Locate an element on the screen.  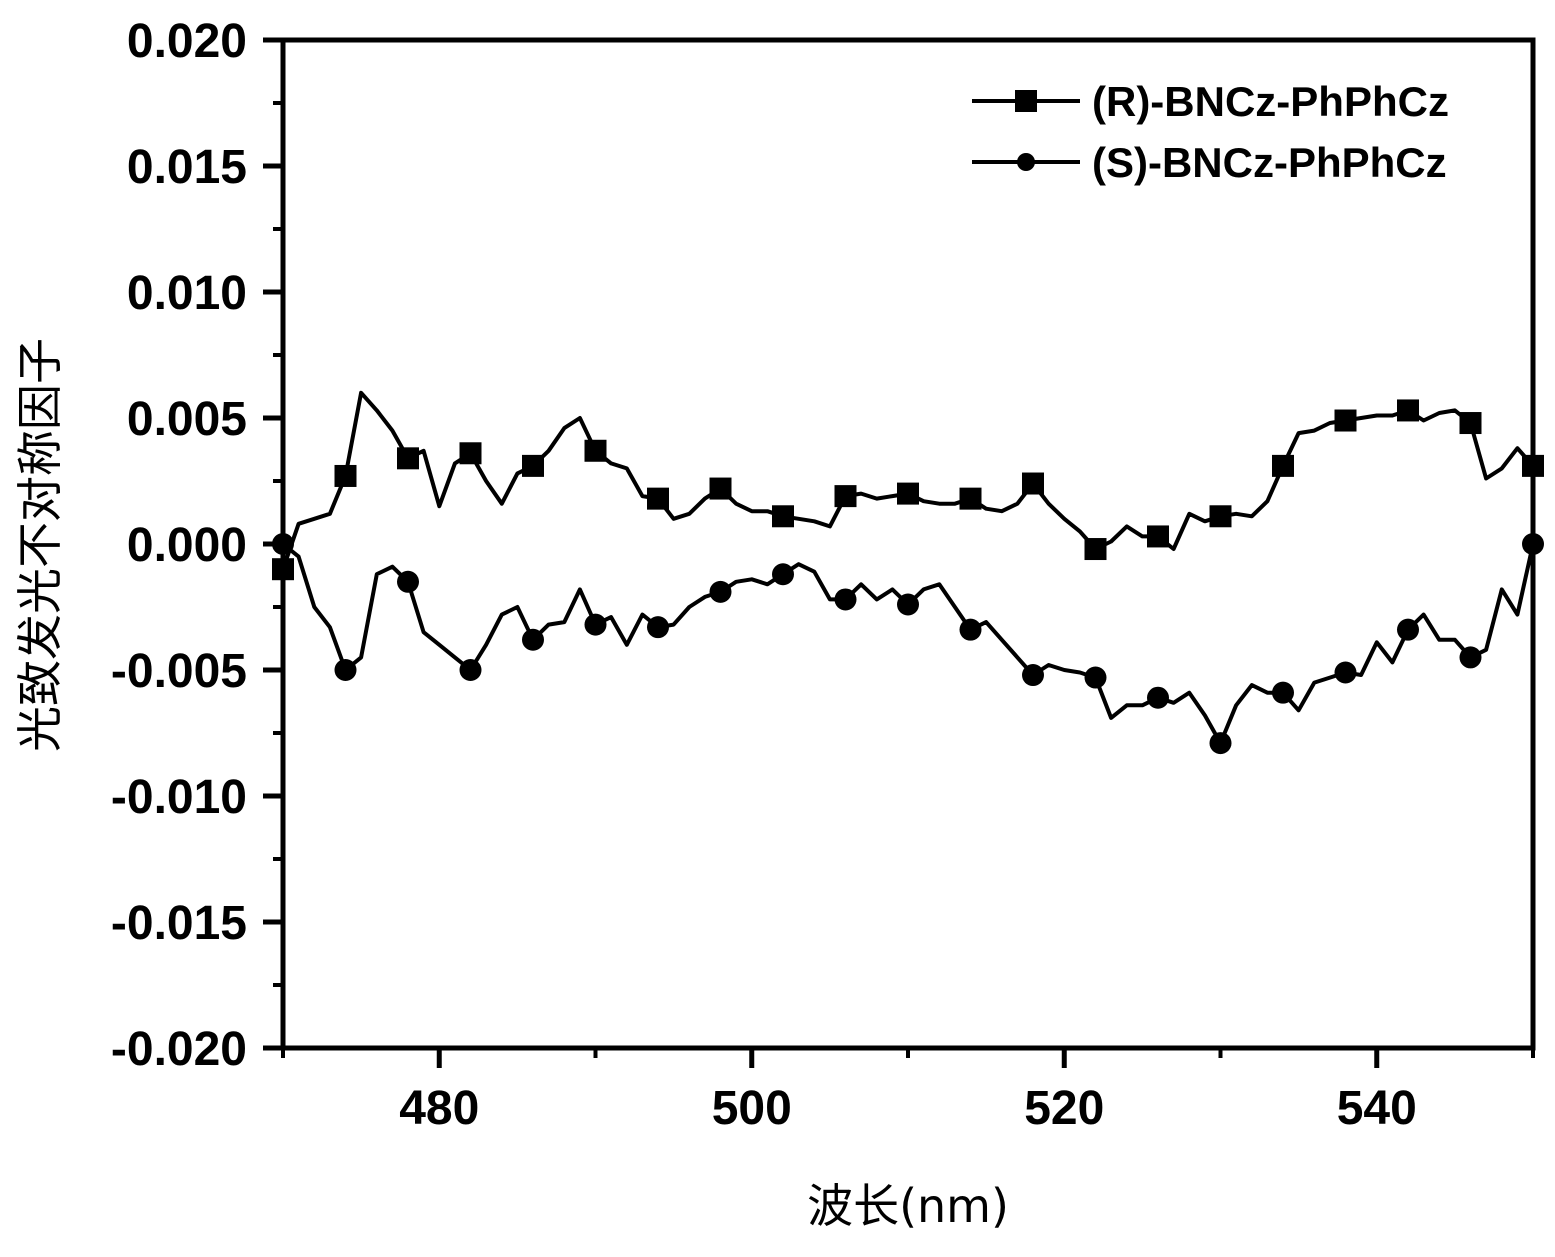
x-tick-label: 500 is located at coordinates (752, 1108).